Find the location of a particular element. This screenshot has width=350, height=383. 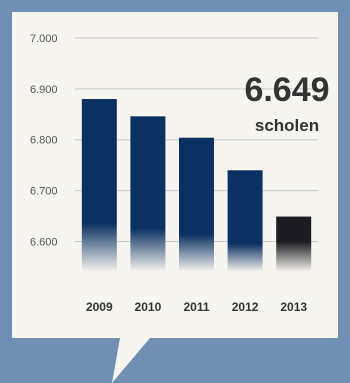

y-tick-label: 6.900 is located at coordinates (44, 90).